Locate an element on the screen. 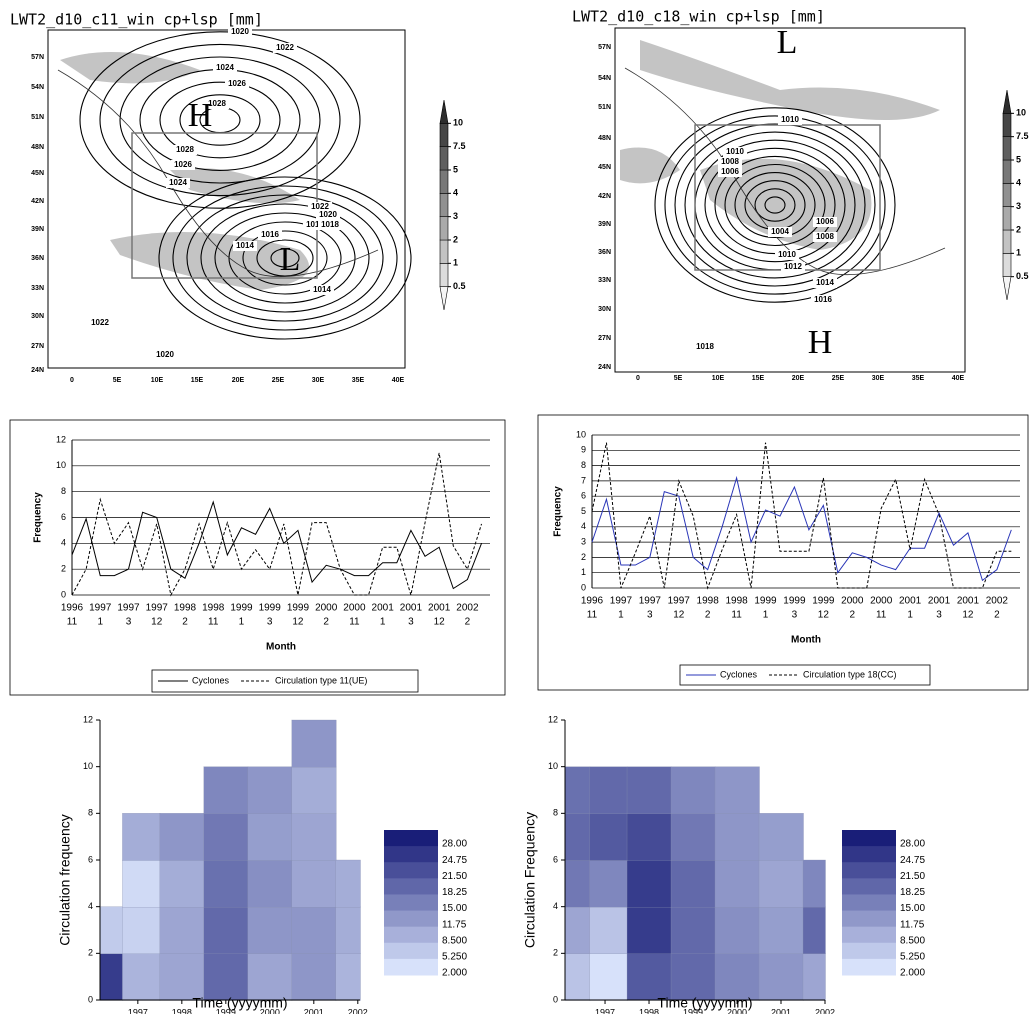 The image size is (1029, 1014). legend-label: Cyclones is located at coordinates (211, 680).